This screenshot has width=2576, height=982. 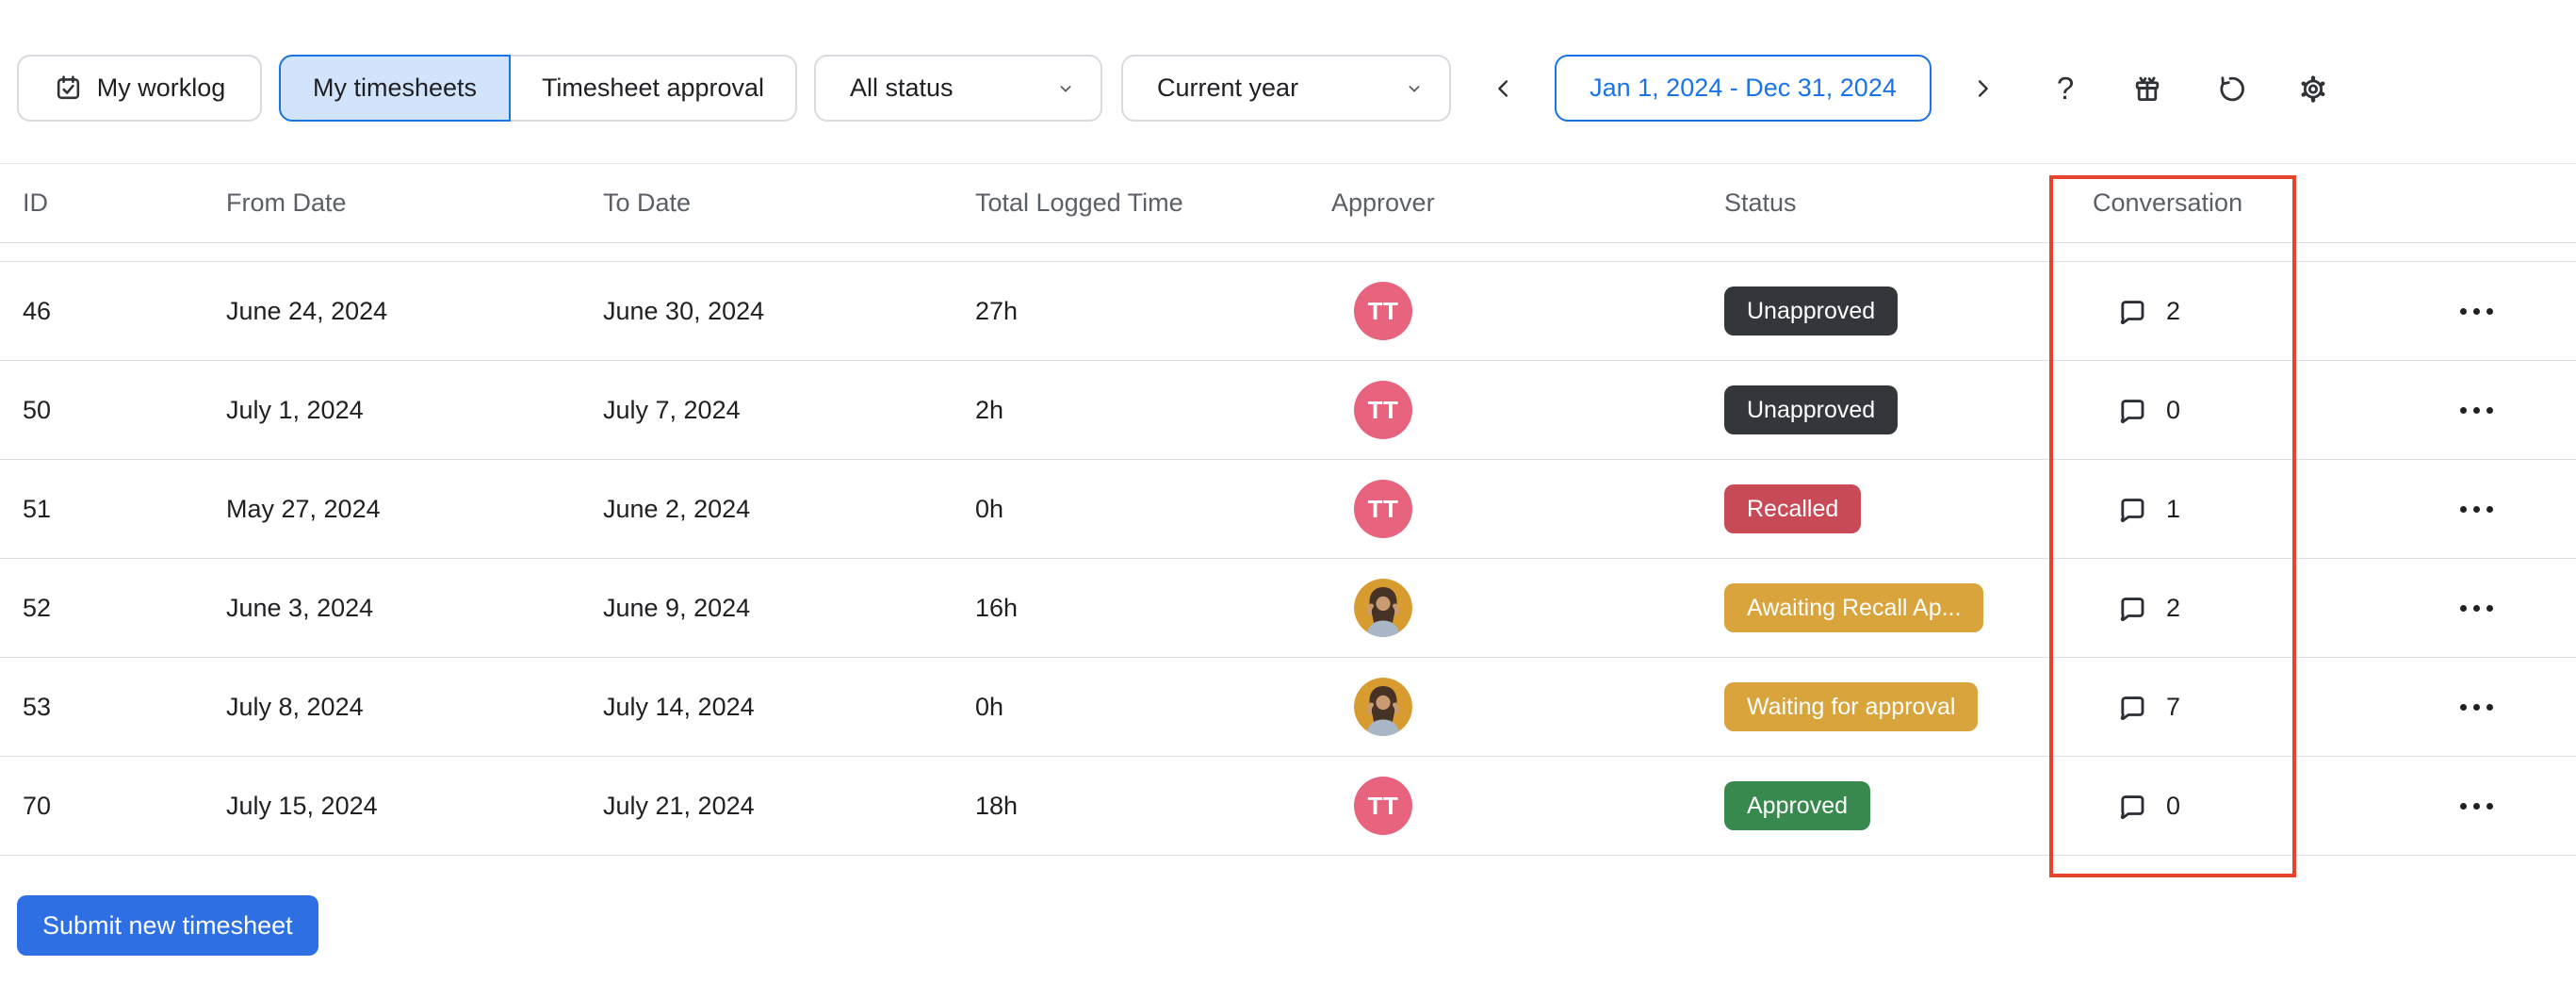 What do you see at coordinates (1743, 88) in the screenshot?
I see `date-range-button: Jan 1, 2024 - Dec 31, 2024` at bounding box center [1743, 88].